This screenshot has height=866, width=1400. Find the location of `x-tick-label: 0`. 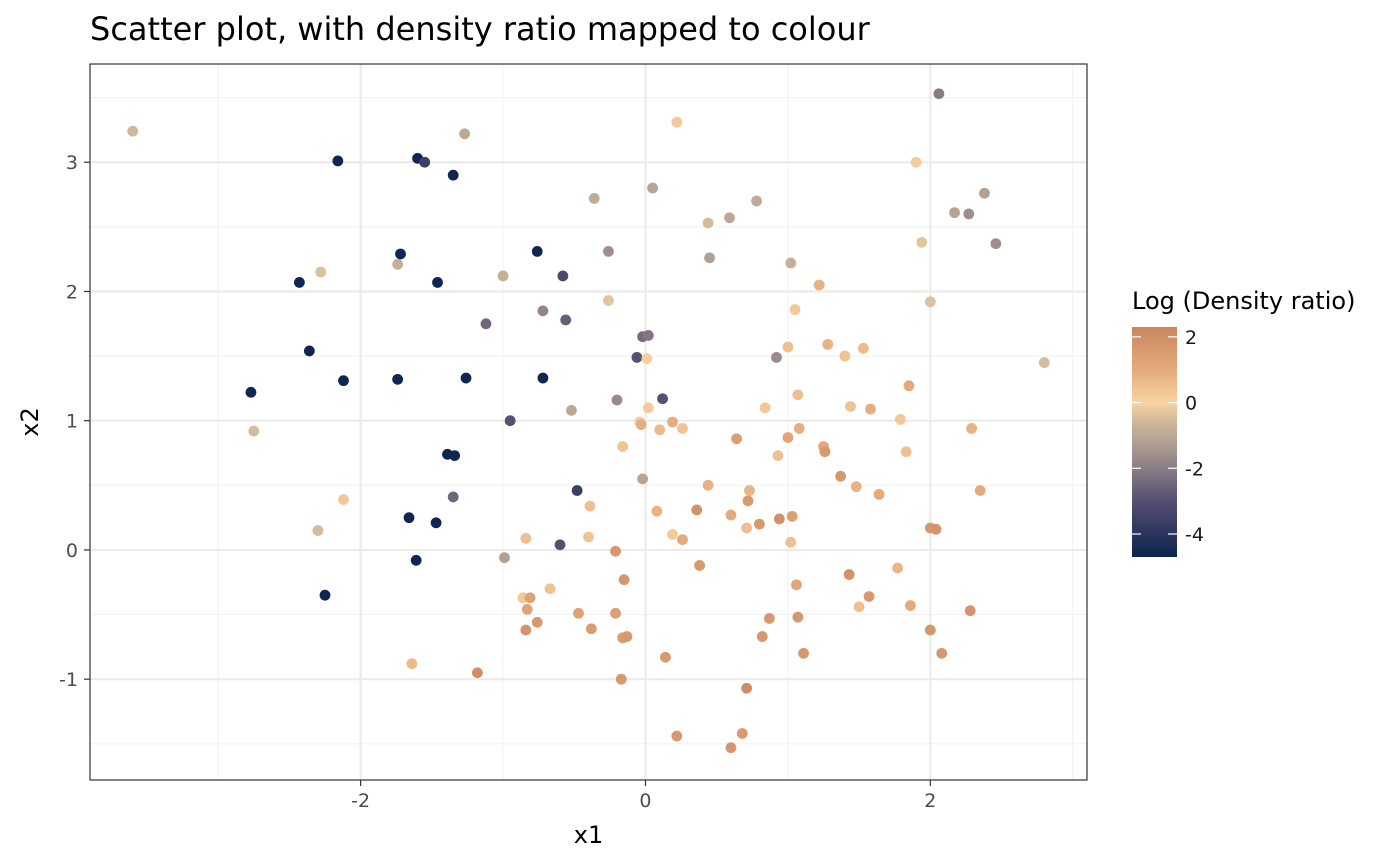

x-tick-label: 0 is located at coordinates (645, 801).